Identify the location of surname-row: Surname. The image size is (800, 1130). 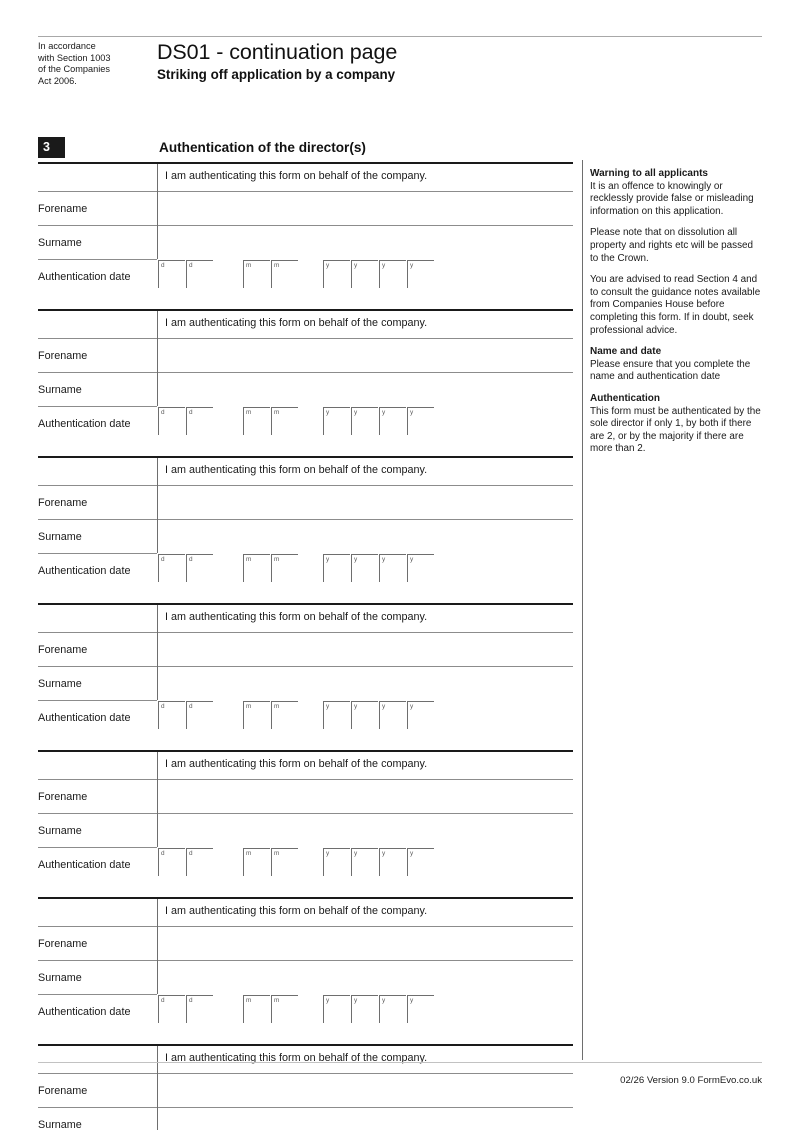
(305, 242).